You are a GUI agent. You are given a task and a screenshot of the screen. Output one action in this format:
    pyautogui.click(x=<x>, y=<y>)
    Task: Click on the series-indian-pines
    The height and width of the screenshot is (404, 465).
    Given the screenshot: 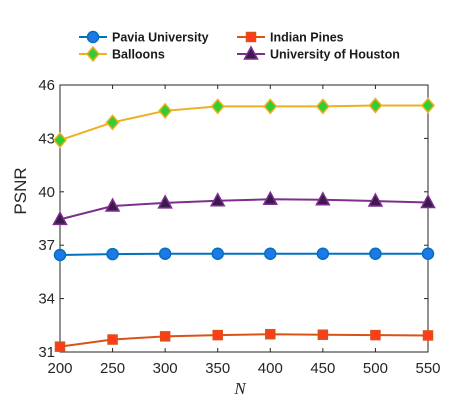 What is the action you would take?
    pyautogui.click(x=244, y=340)
    